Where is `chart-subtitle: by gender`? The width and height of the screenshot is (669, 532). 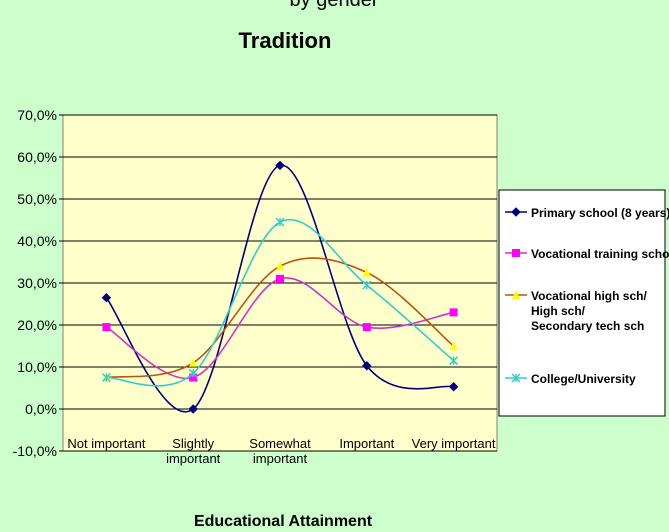 chart-subtitle: by gender is located at coordinates (334, 5).